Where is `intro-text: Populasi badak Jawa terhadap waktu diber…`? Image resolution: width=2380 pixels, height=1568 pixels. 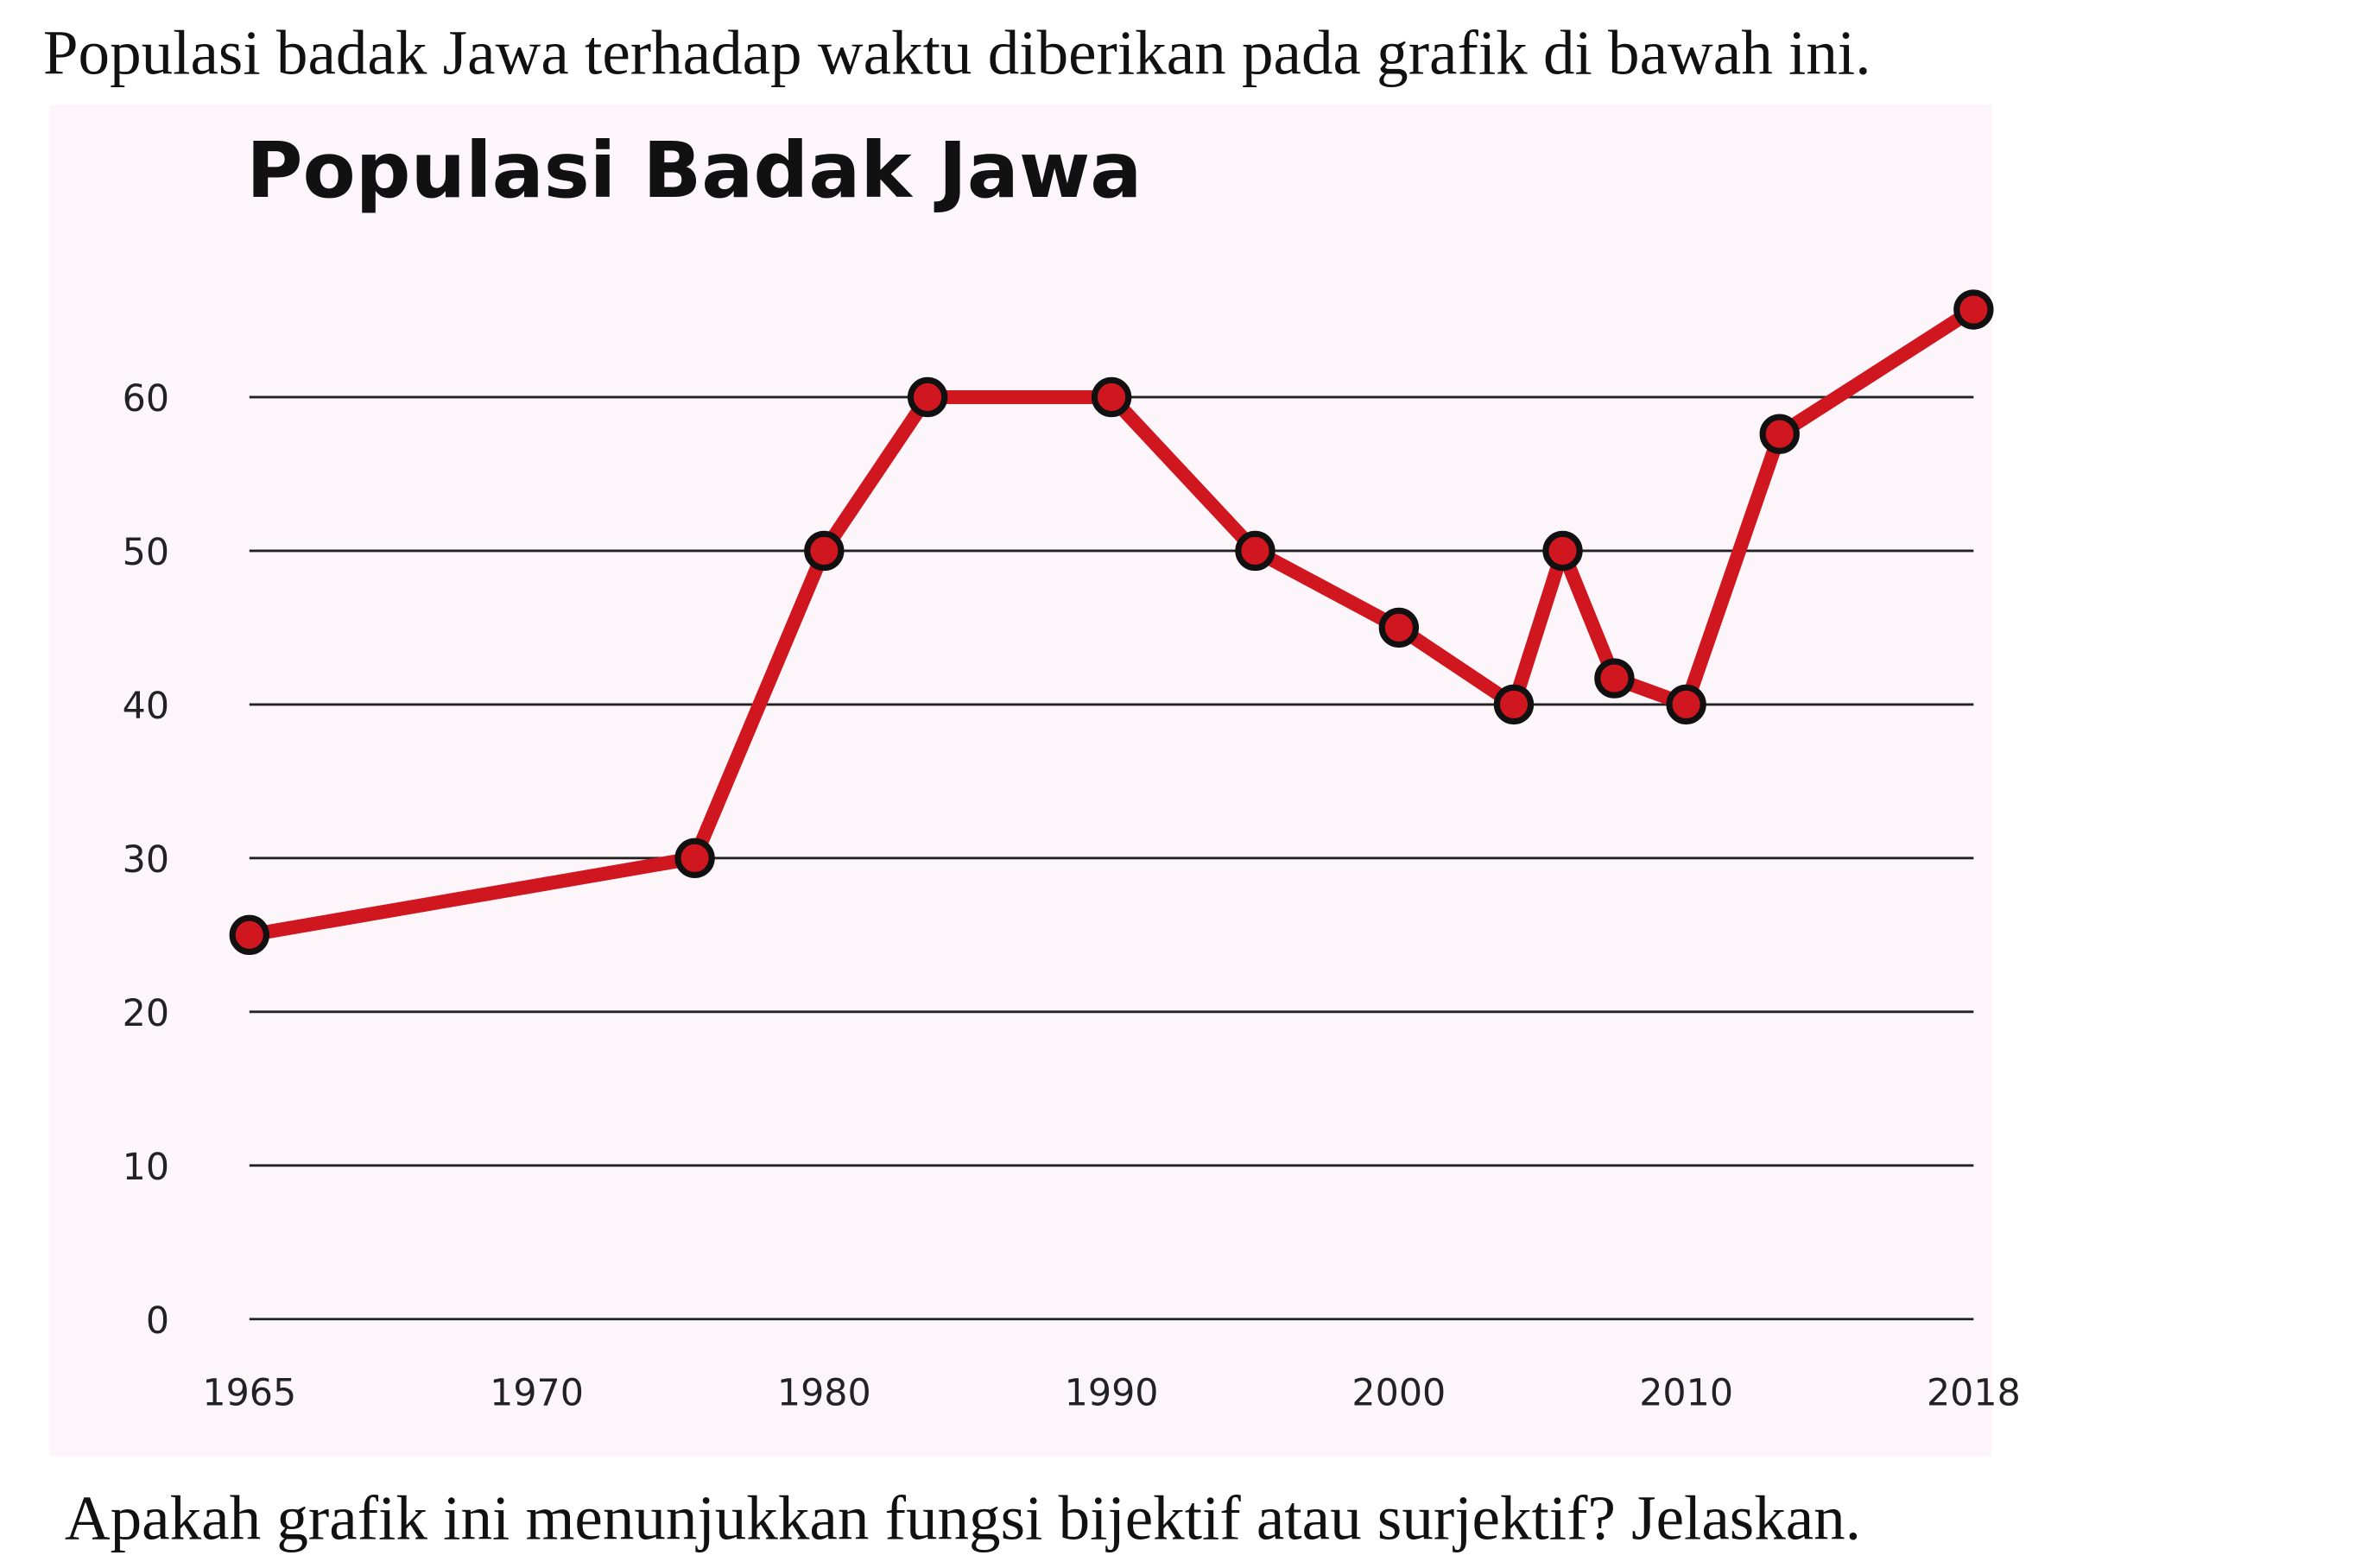
intro-text: Populasi badak Jawa terhadap waktu diber… is located at coordinates (957, 53).